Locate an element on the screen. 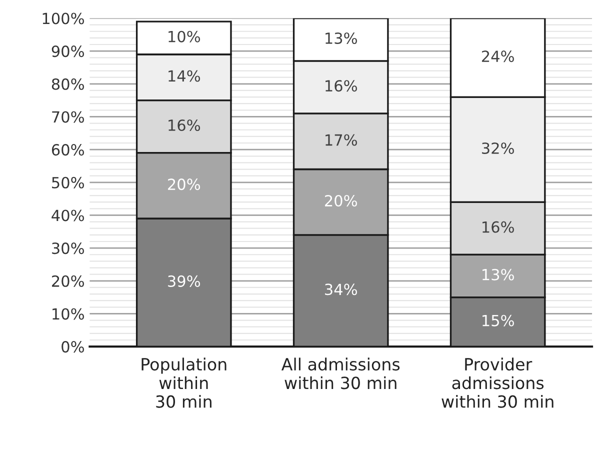  y-tick-label: 80% is located at coordinates (68, 84).